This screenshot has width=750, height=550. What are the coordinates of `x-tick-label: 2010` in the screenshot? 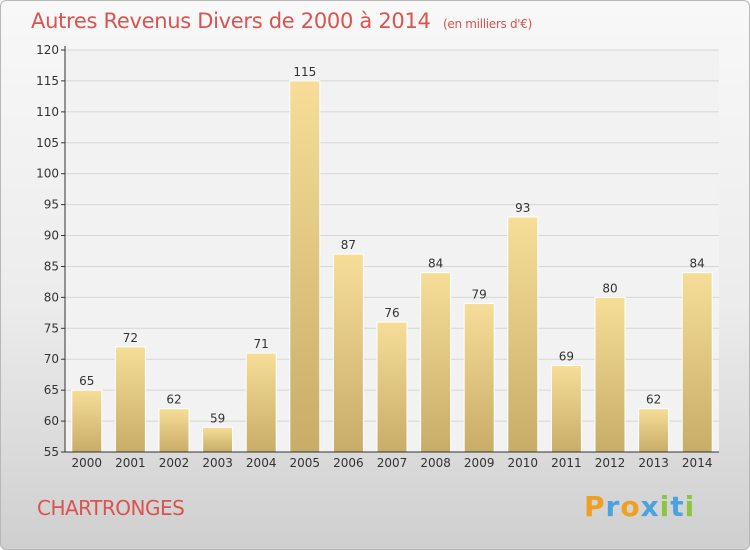 It's located at (523, 463).